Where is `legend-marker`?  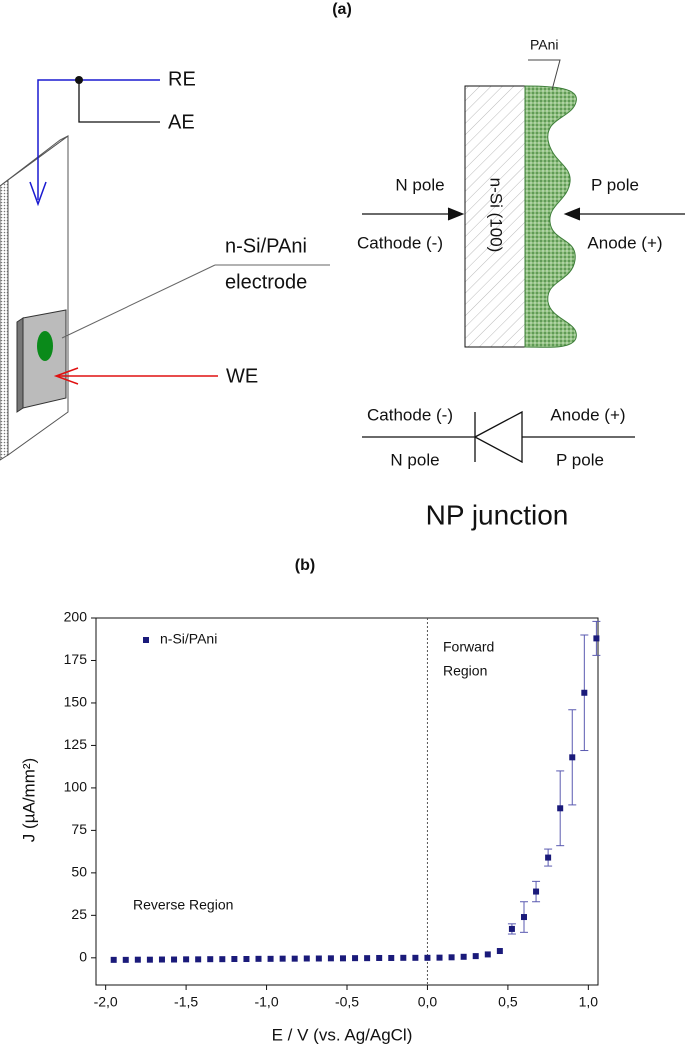
legend-marker is located at coordinates (146, 640).